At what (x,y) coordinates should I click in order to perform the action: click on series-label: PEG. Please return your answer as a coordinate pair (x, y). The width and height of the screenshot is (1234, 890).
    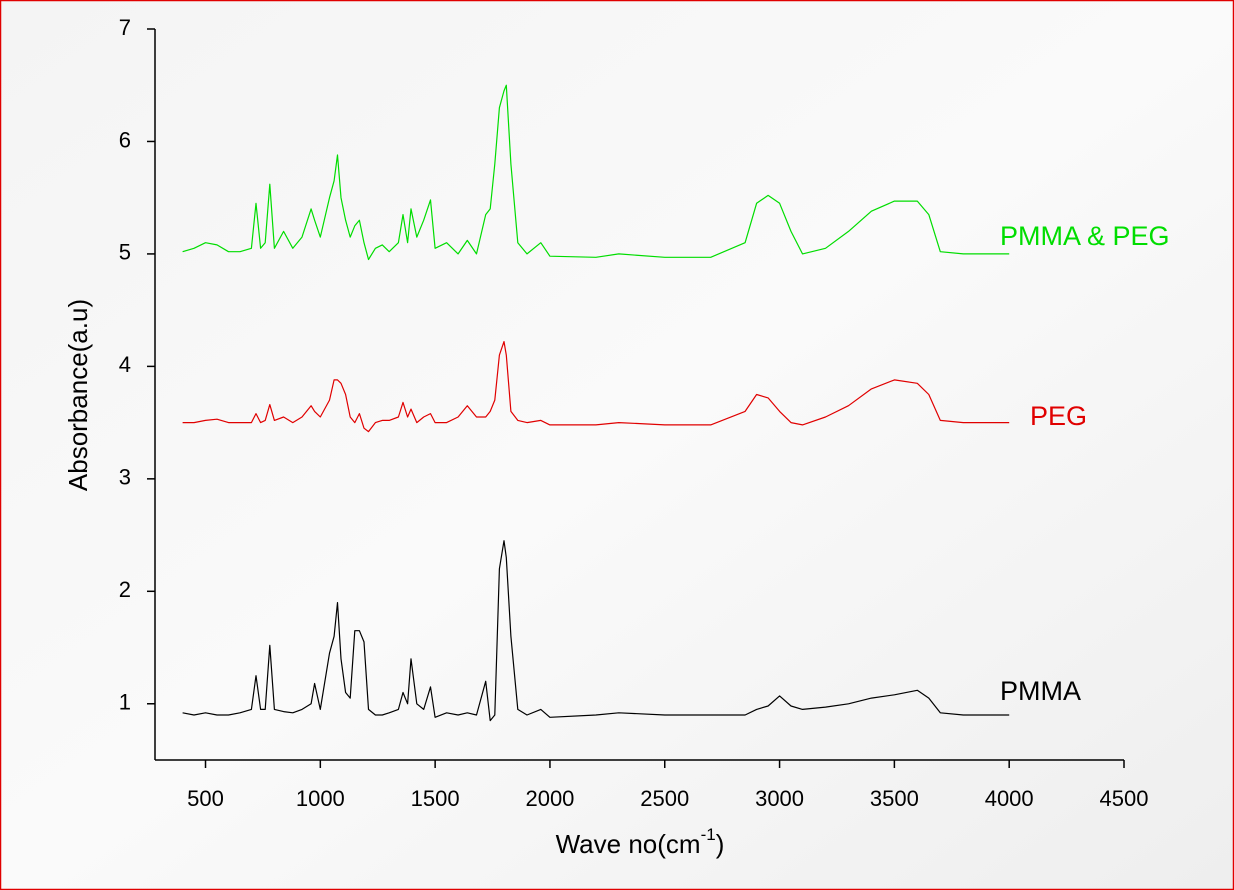
    Looking at the image, I should click on (1058, 416).